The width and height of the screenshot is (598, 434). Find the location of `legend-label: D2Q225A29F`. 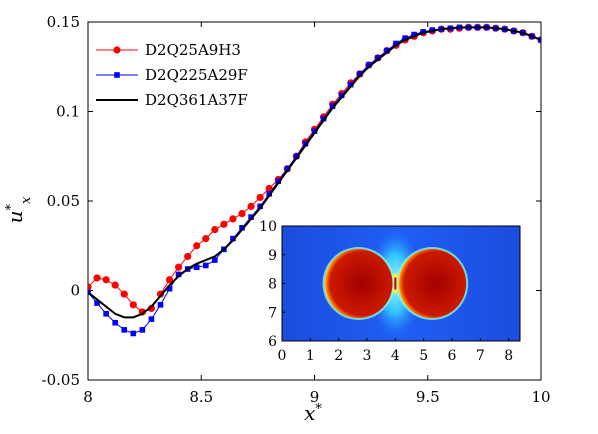

legend-label: D2Q225A29F is located at coordinates (196, 75).